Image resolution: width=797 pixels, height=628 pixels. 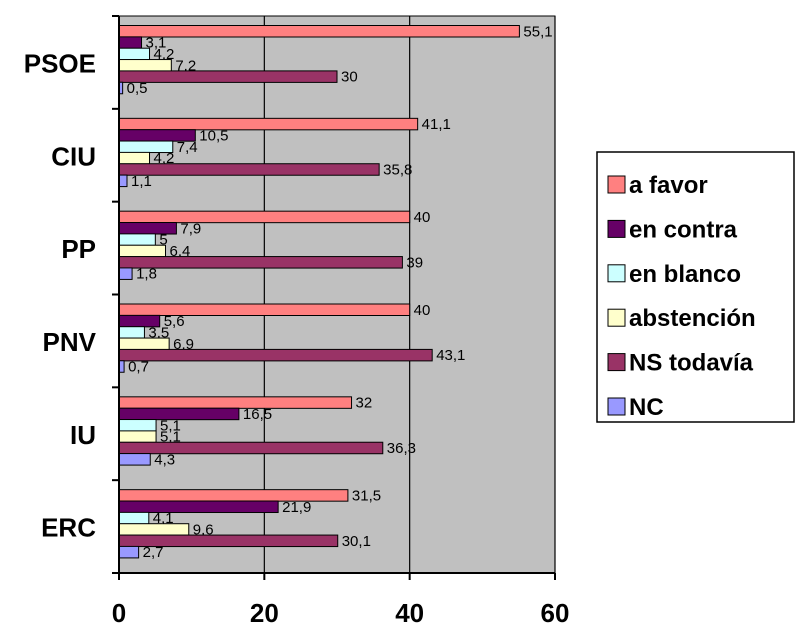 What do you see at coordinates (163, 518) in the screenshot?
I see `data-label: 4,1` at bounding box center [163, 518].